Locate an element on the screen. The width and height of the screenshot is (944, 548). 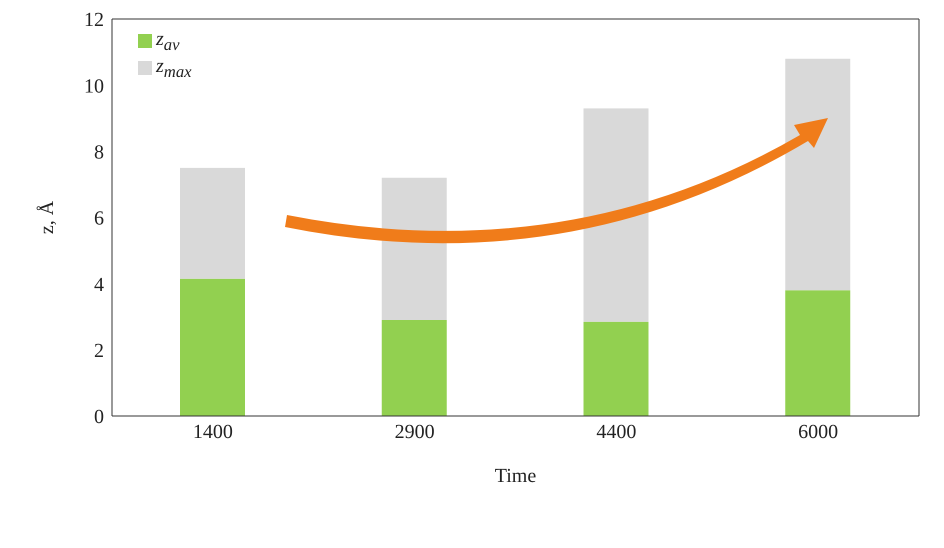
y-tick-label: 6 is located at coordinates (99, 219).